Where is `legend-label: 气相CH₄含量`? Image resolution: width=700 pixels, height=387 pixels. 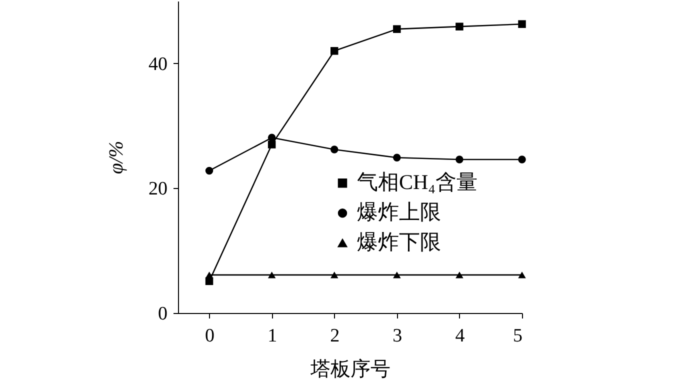 legend-label: 气相CH₄含量 is located at coordinates (417, 182).